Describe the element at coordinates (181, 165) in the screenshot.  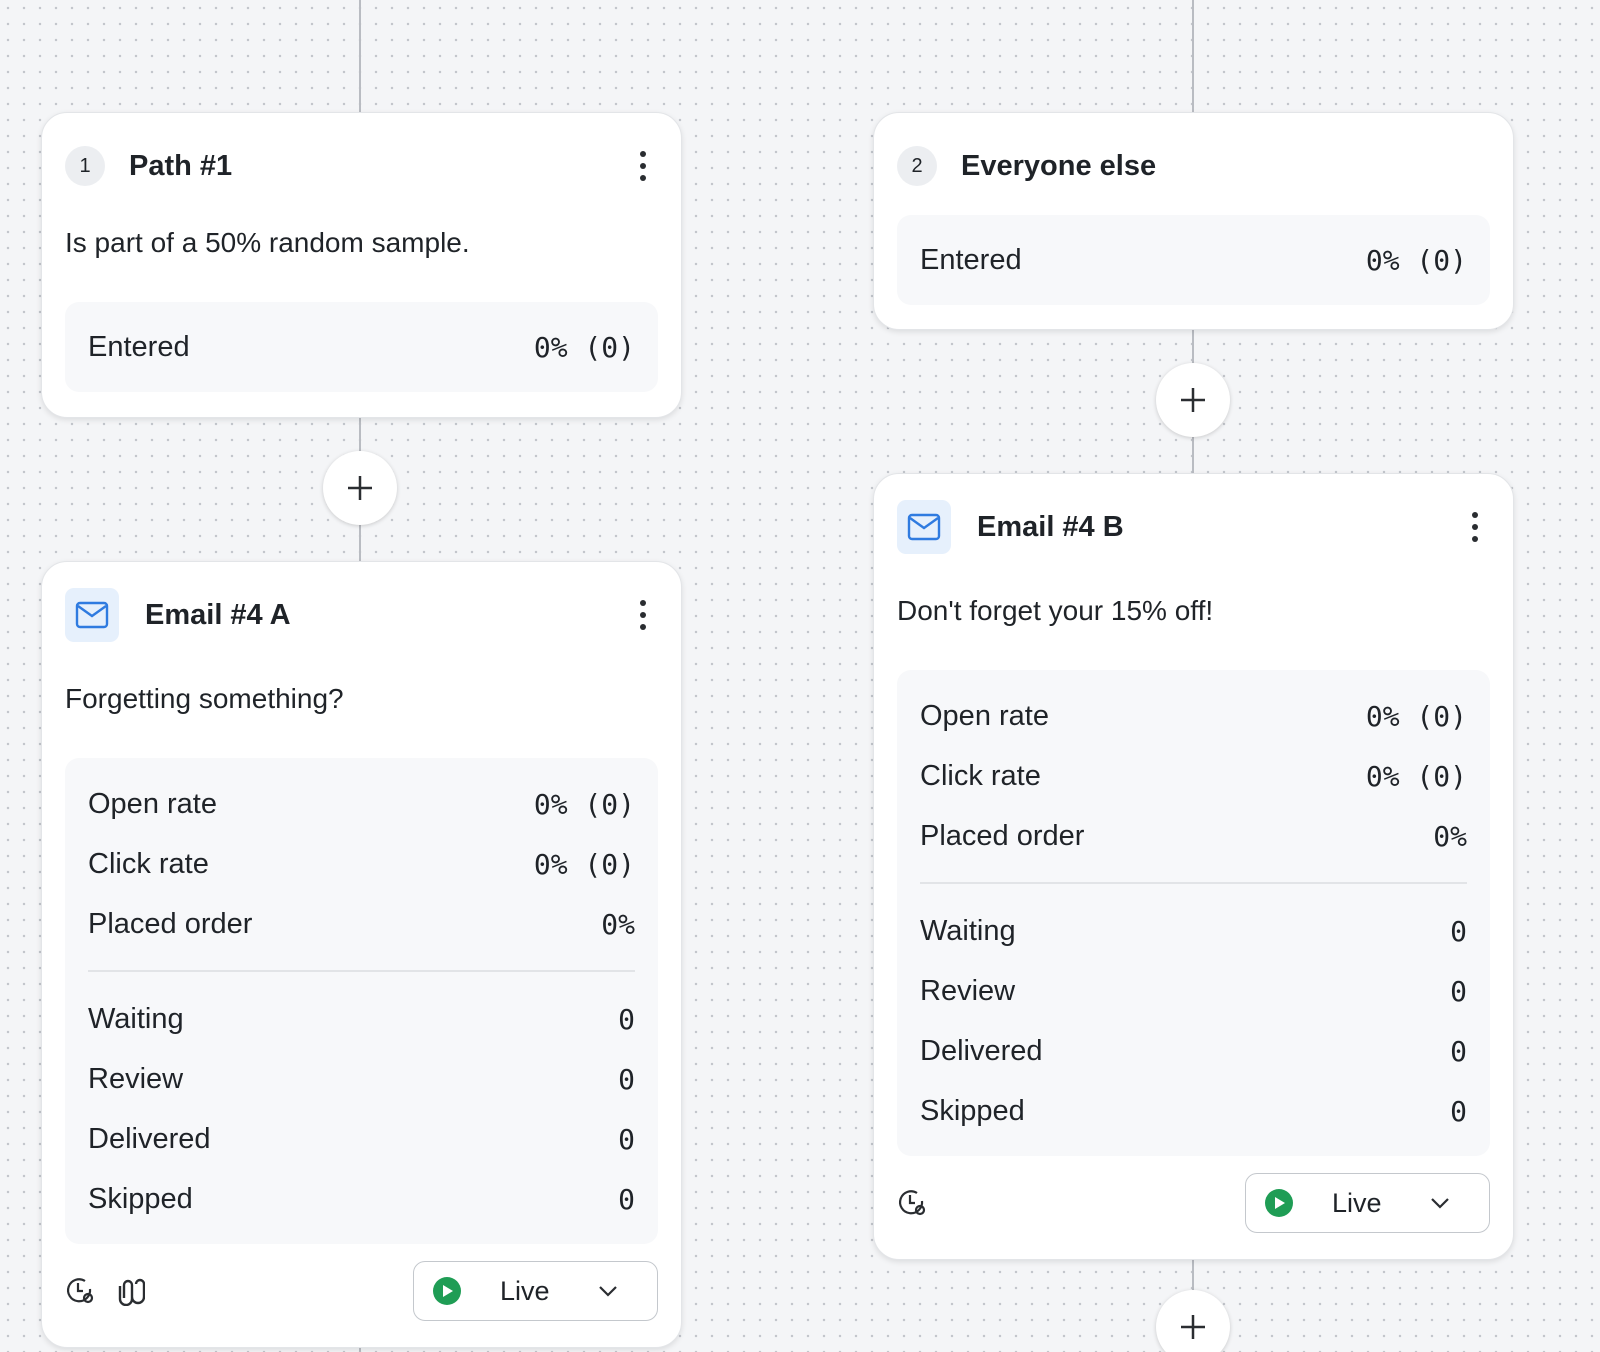
I see `path-title: Path #1` at that location.